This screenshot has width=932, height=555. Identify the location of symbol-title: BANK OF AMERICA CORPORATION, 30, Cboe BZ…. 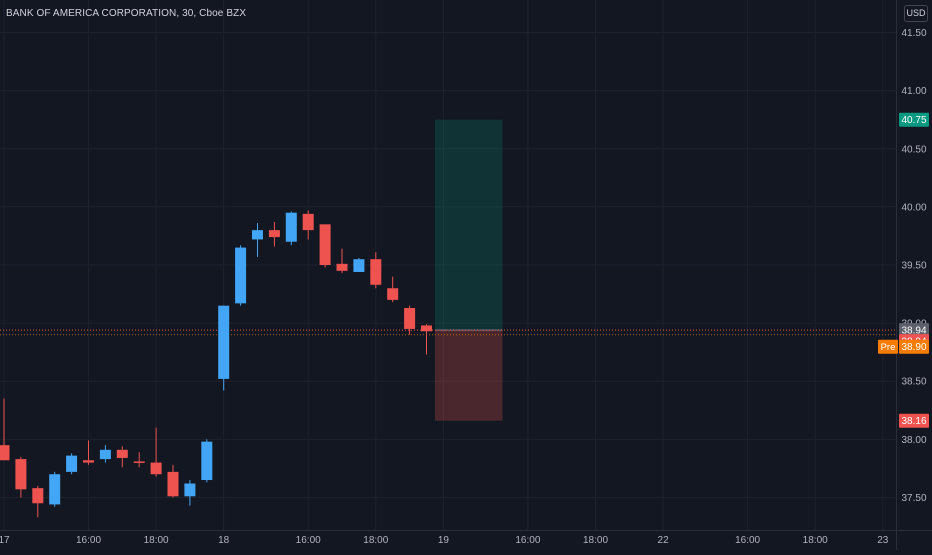
(126, 13).